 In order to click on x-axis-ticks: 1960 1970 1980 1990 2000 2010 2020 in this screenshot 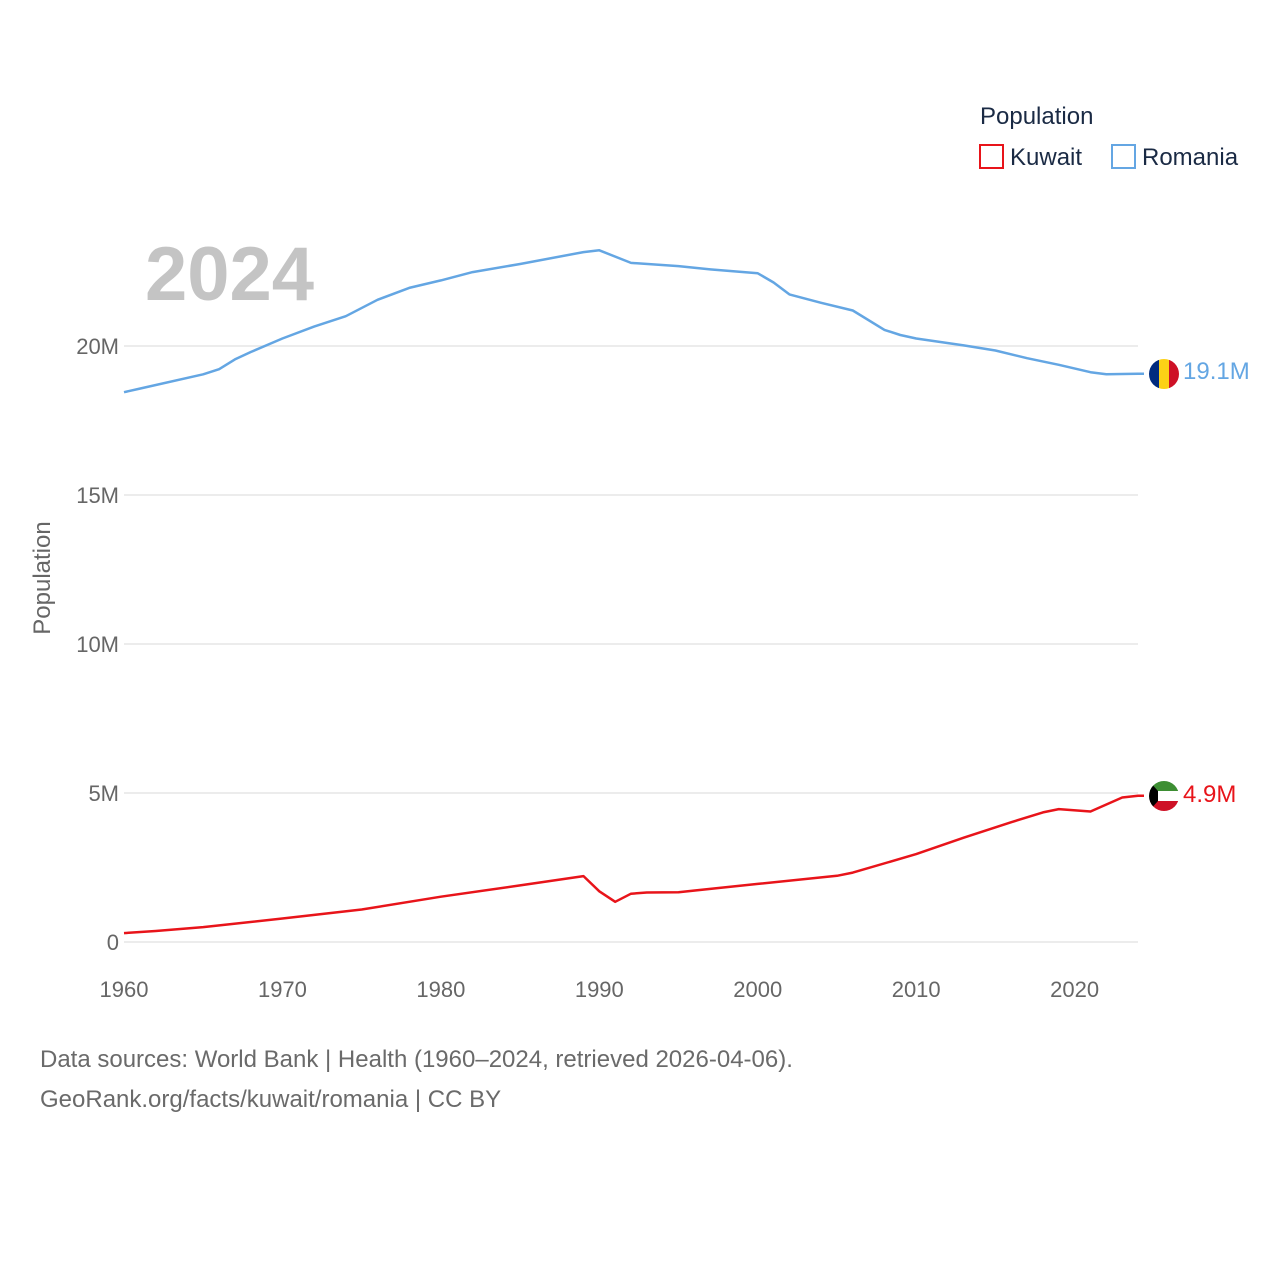, I will do `click(600, 989)`.